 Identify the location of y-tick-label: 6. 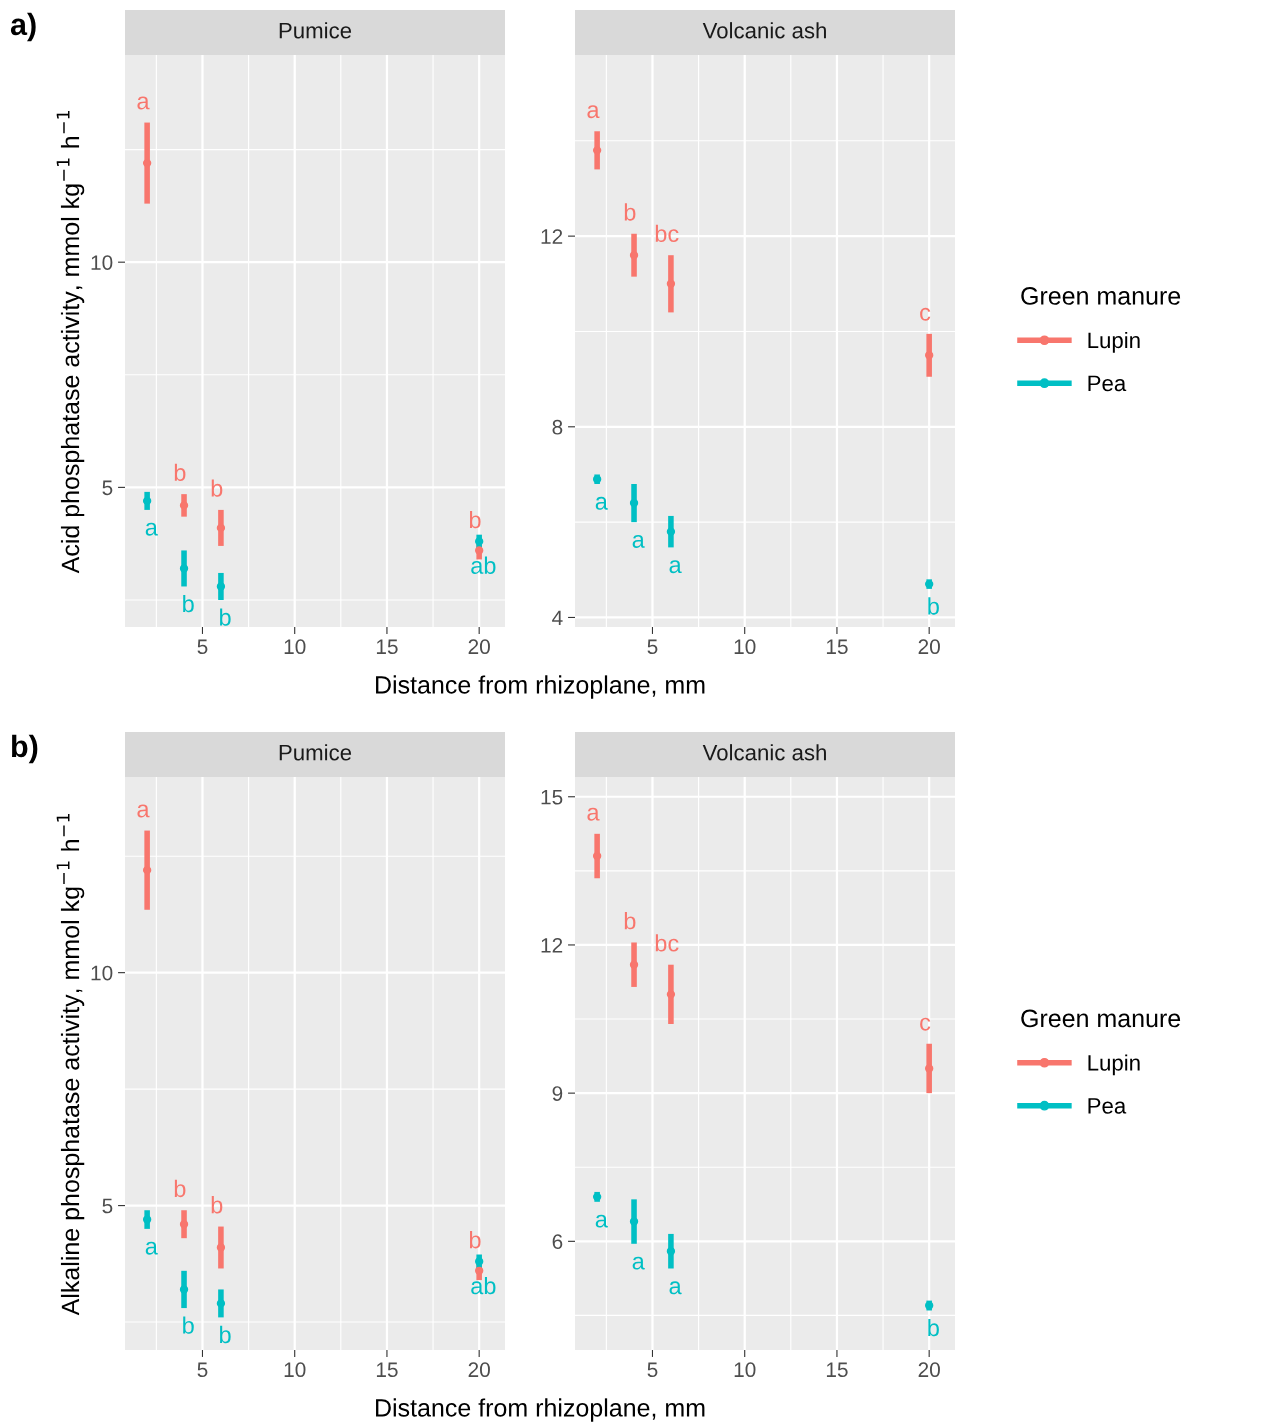
(557, 1242).